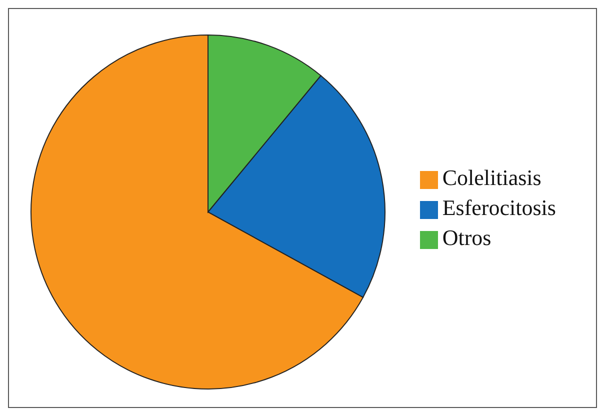  What do you see at coordinates (492, 177) in the screenshot?
I see `legend-label: Colelitiasis` at bounding box center [492, 177].